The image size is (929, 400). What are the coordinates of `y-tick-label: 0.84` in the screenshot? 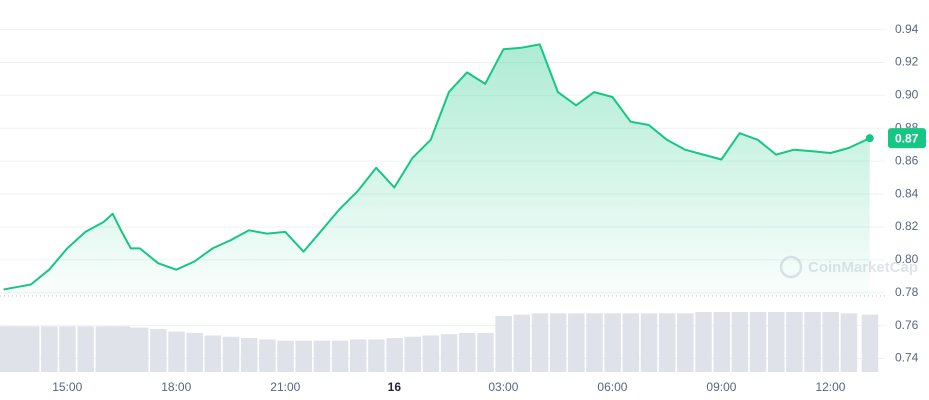 It's located at (907, 193).